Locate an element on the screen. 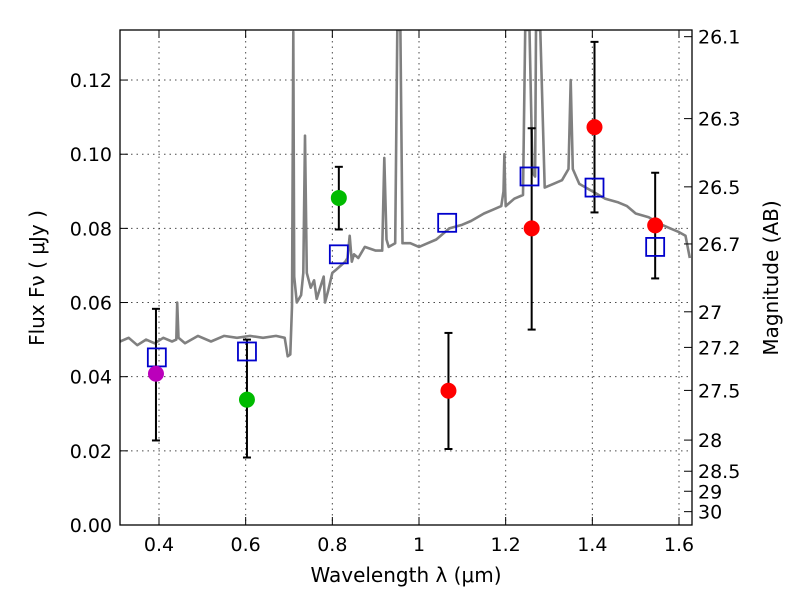  x-tick-label: 1.6 is located at coordinates (679, 545).